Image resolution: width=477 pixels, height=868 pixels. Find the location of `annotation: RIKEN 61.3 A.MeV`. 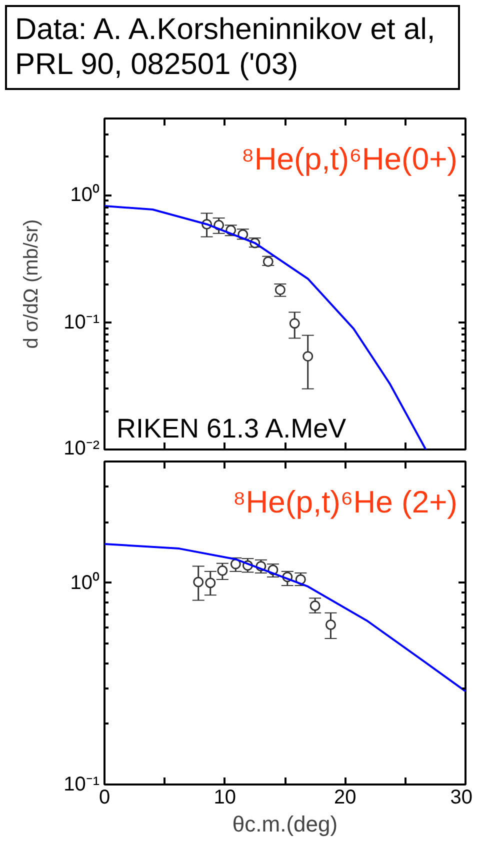

annotation: RIKEN 61.3 A.MeV is located at coordinates (231, 429).